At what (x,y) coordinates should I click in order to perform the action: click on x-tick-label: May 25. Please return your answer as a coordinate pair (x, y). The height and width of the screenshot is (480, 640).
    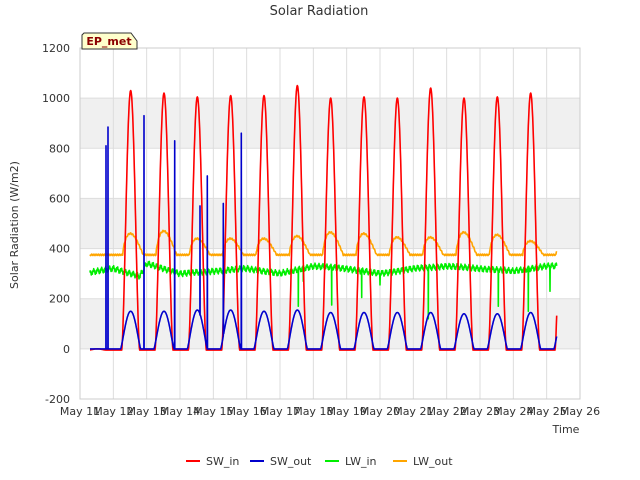
    Looking at the image, I should click on (547, 411).